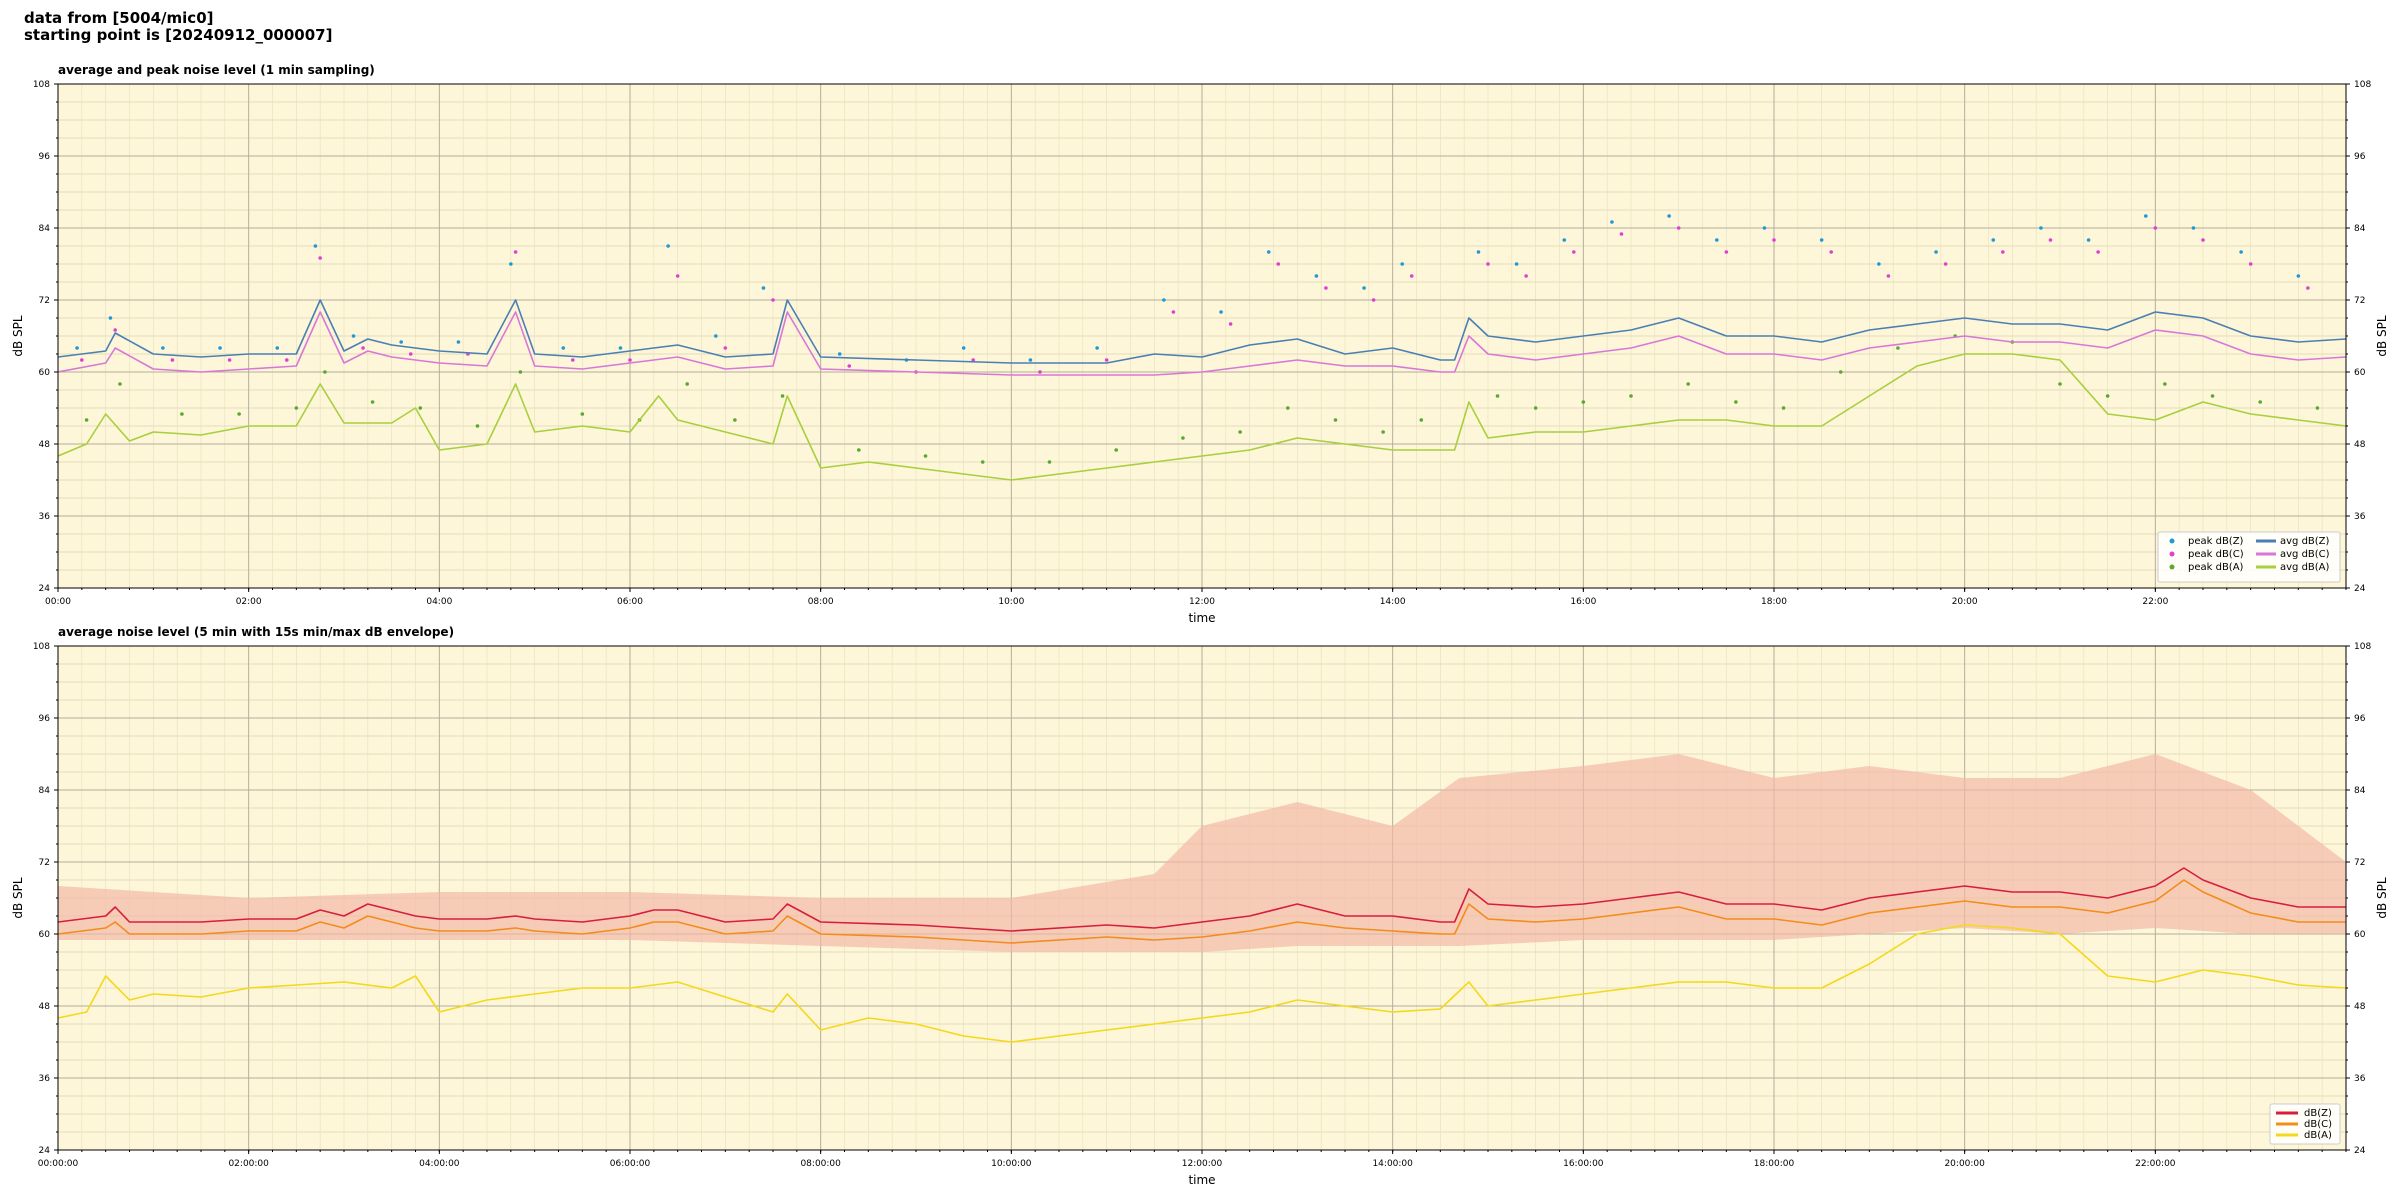  Describe the element at coordinates (1774, 602) in the screenshot. I see `x-tick-label: 18:00` at that location.